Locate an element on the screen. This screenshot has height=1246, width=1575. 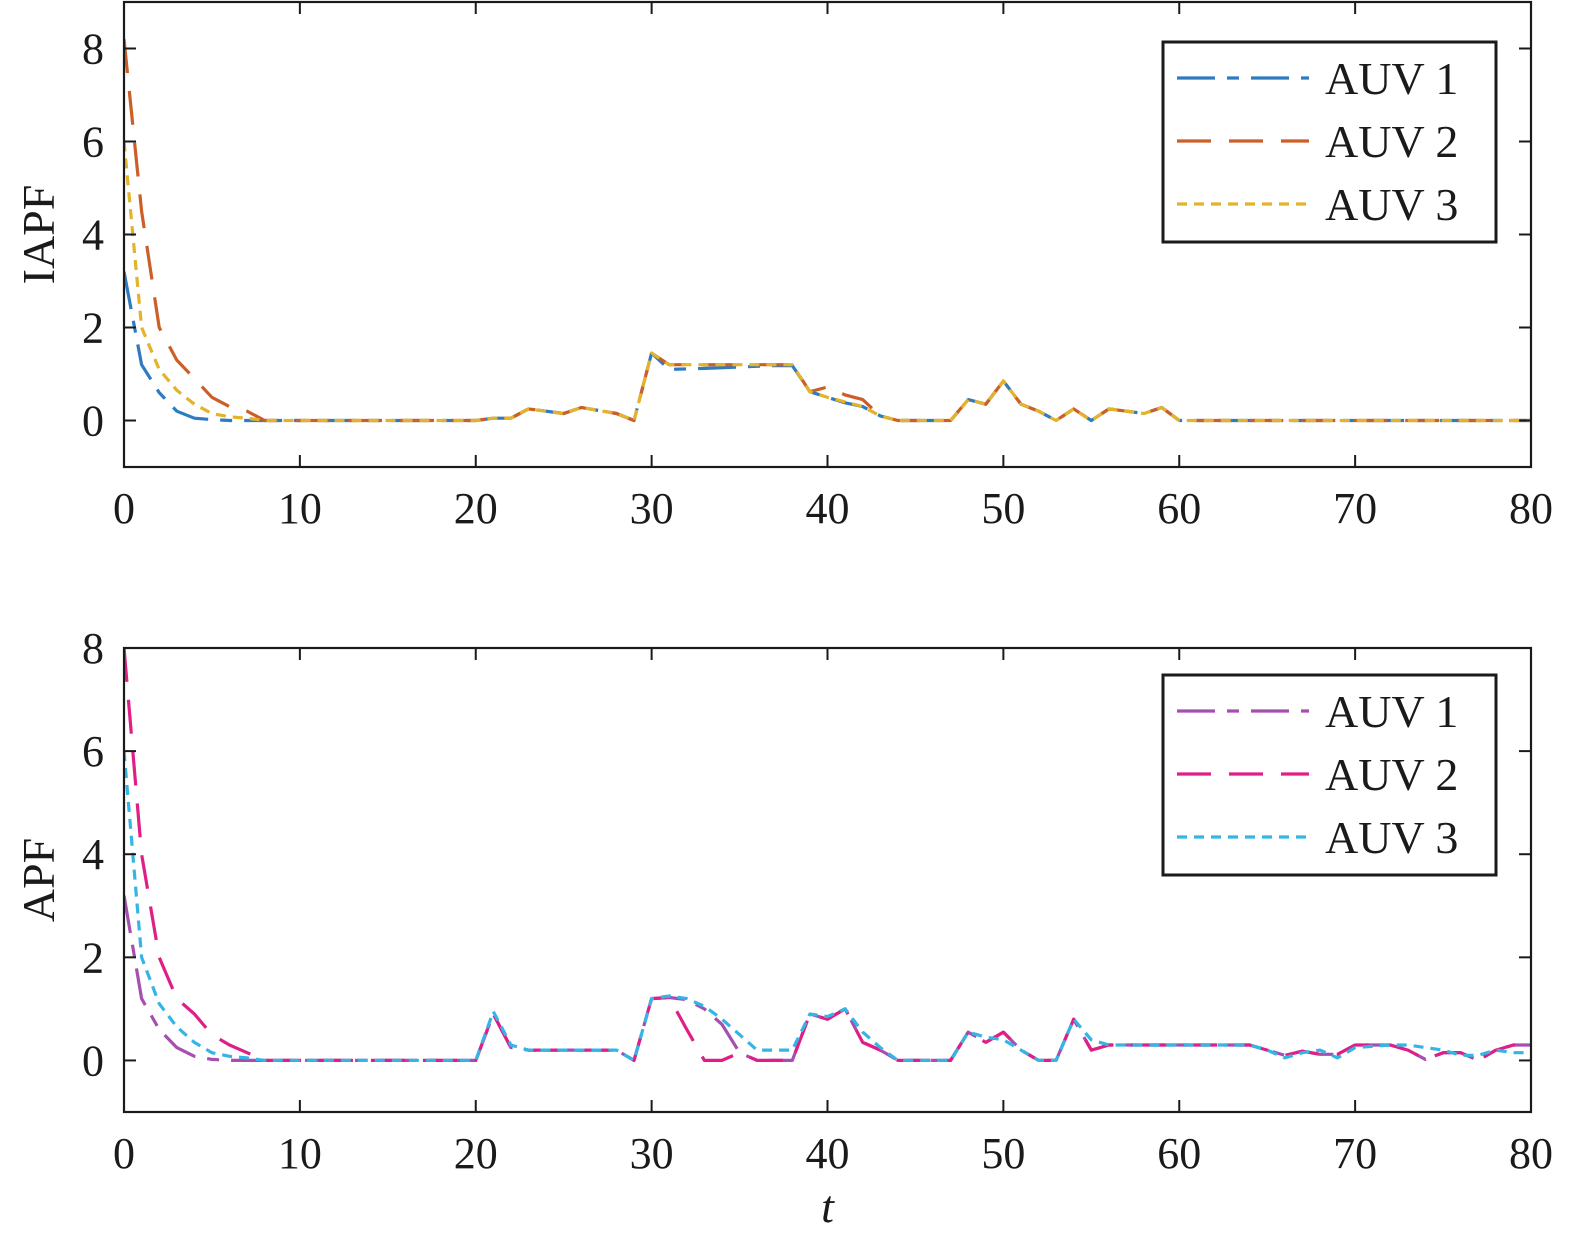
y-axis-label: APF is located at coordinates (38, 880).